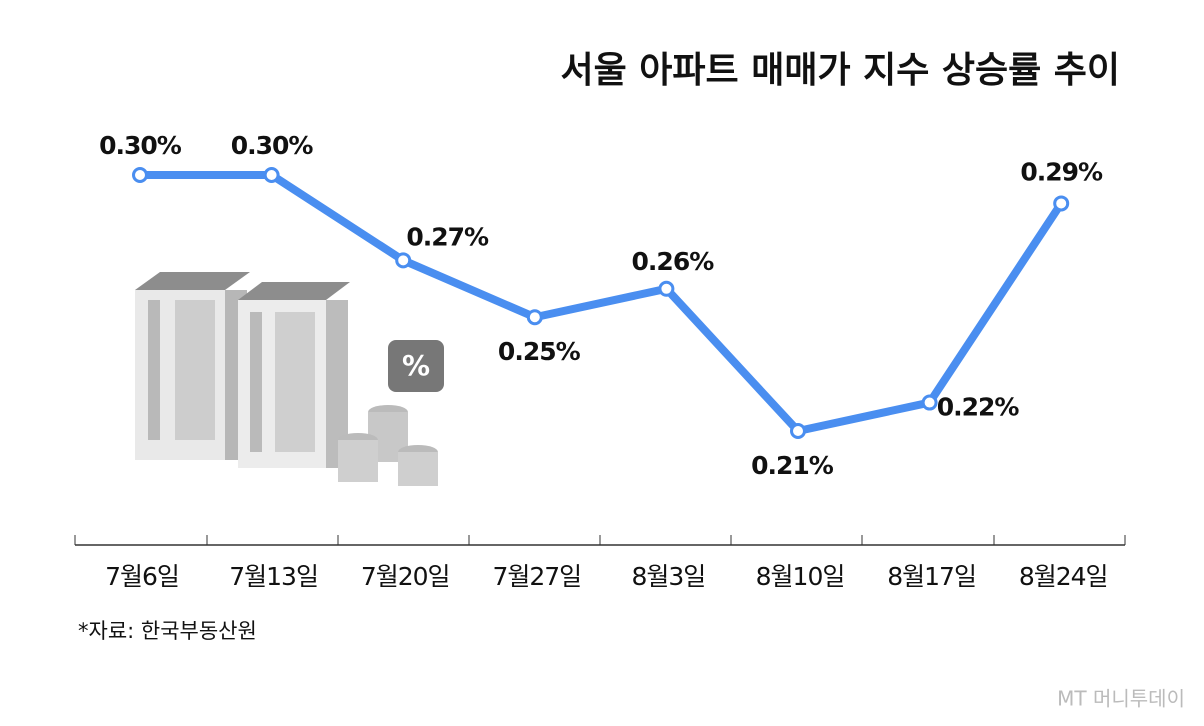 The width and height of the screenshot is (1204, 726). What do you see at coordinates (840, 70) in the screenshot?
I see `chart-title: 서울 아파트 매매가 지수 상승률 추이` at bounding box center [840, 70].